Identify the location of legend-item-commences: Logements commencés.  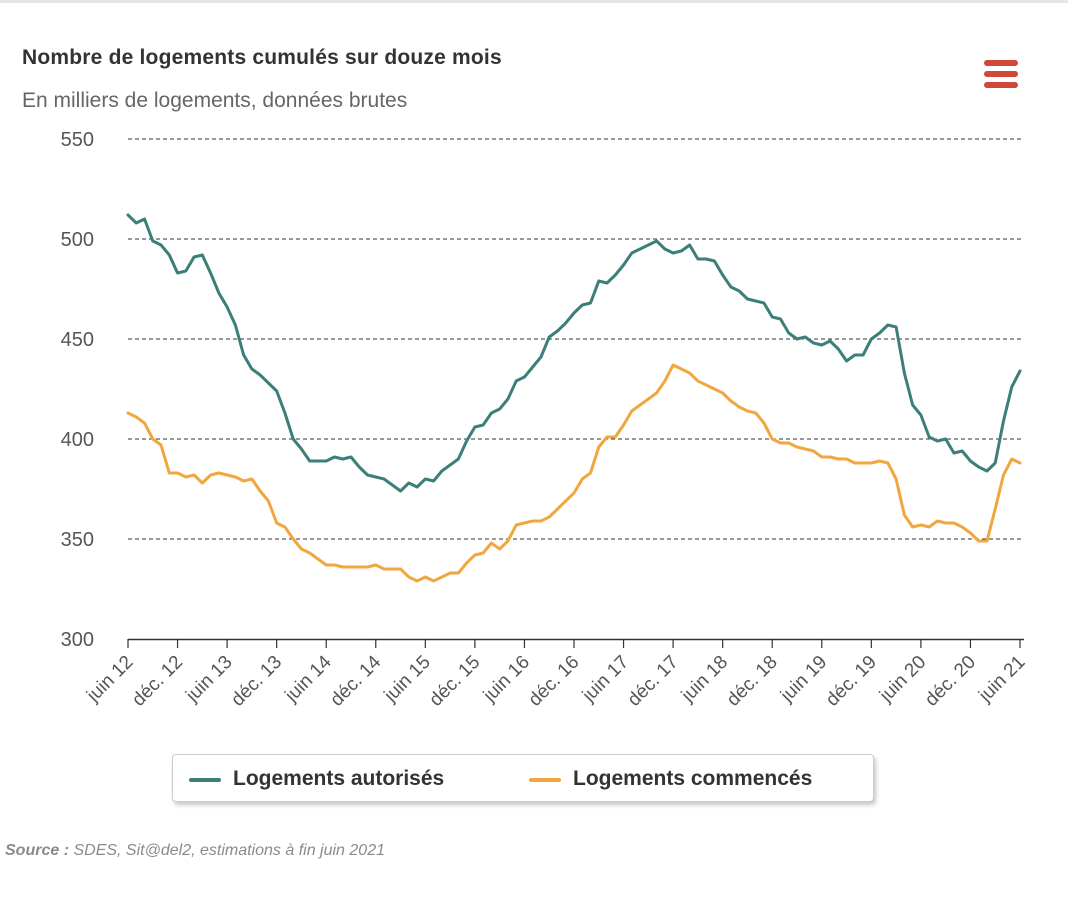
(694, 779).